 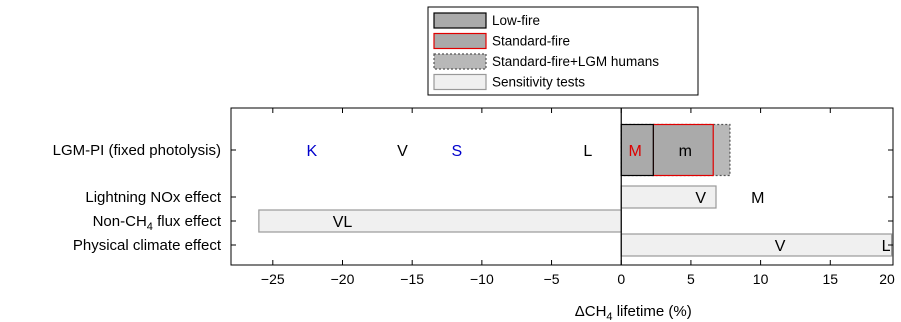 I want to click on bar-lgm-low, so click(x=637, y=150).